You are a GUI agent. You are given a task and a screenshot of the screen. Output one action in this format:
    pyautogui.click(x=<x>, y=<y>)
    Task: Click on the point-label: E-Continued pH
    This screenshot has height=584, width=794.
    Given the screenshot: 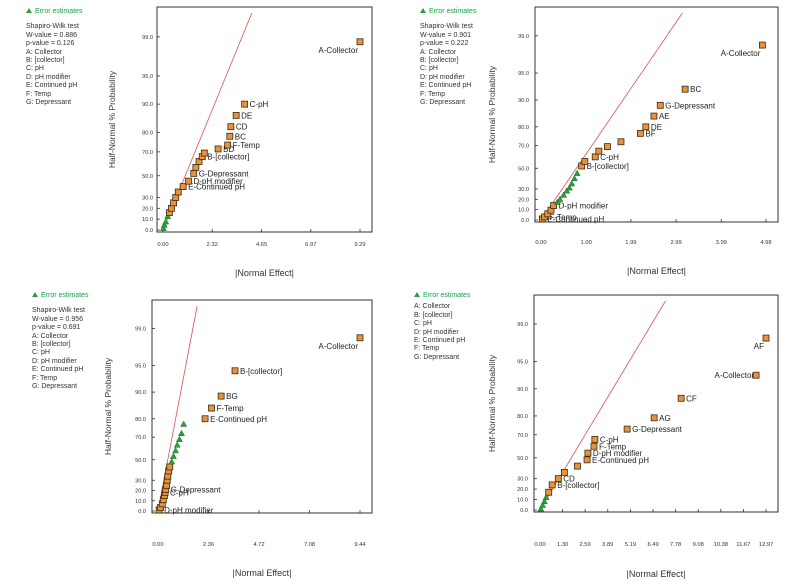 What is the action you would take?
    pyautogui.click(x=216, y=187)
    